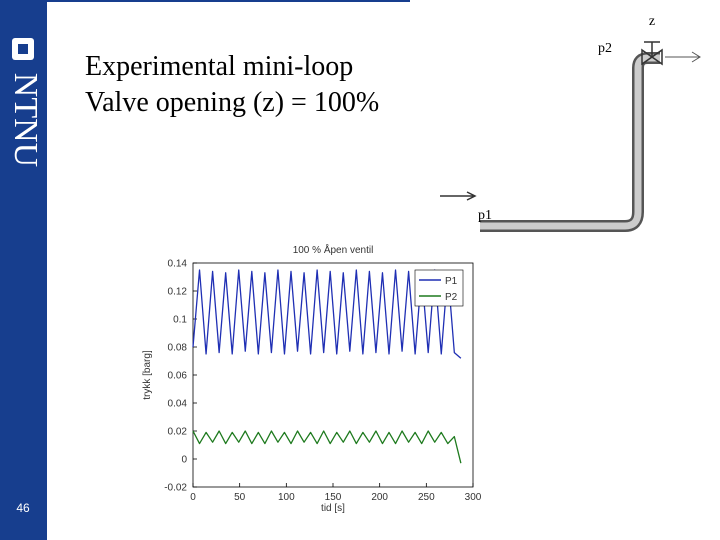  I want to click on y-tick-label: 0.08, so click(178, 348).